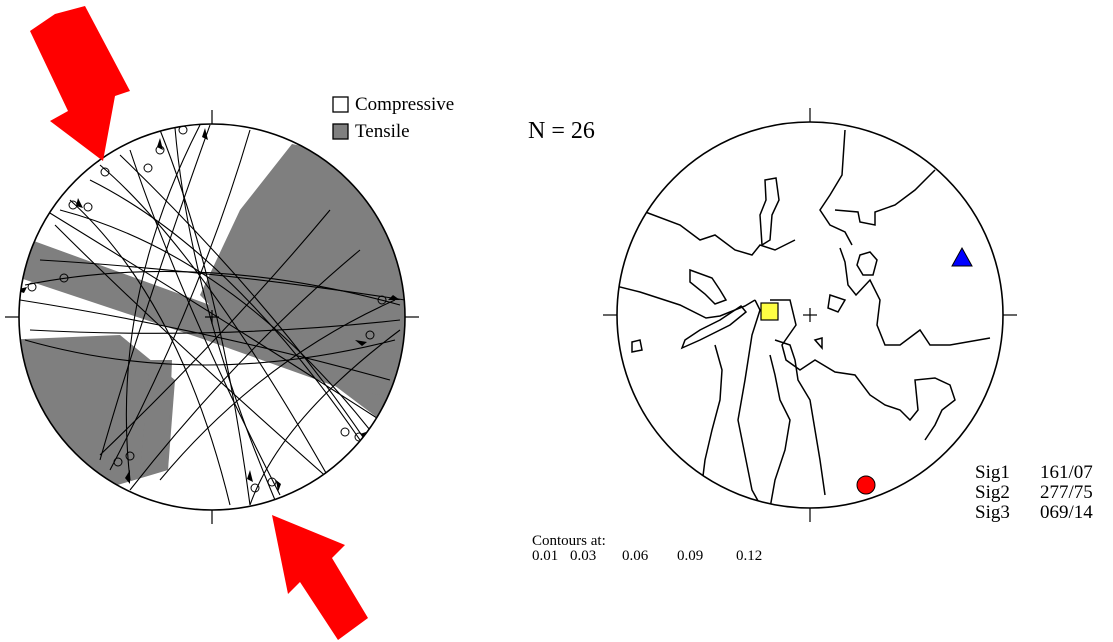  What do you see at coordinates (320, 577) in the screenshot?
I see `compression-arrow-se-icon` at bounding box center [320, 577].